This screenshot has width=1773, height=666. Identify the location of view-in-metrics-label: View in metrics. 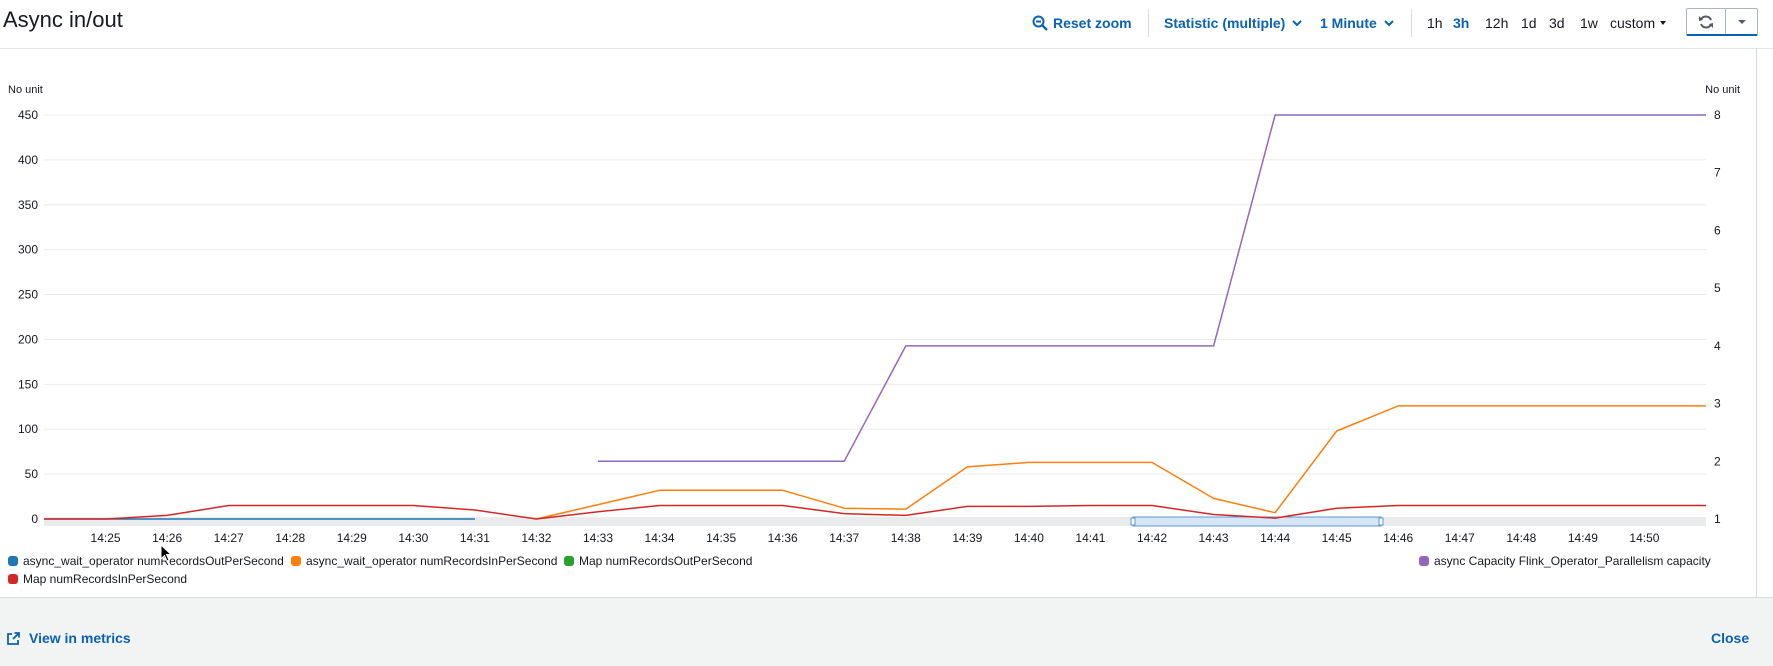
(80, 638).